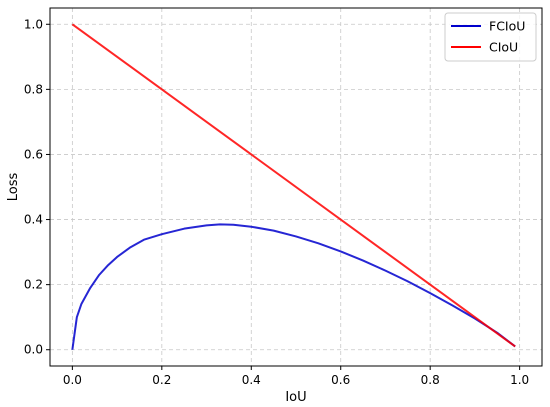  Describe the element at coordinates (13, 187) in the screenshot. I see `y-axis-label: Loss` at that location.